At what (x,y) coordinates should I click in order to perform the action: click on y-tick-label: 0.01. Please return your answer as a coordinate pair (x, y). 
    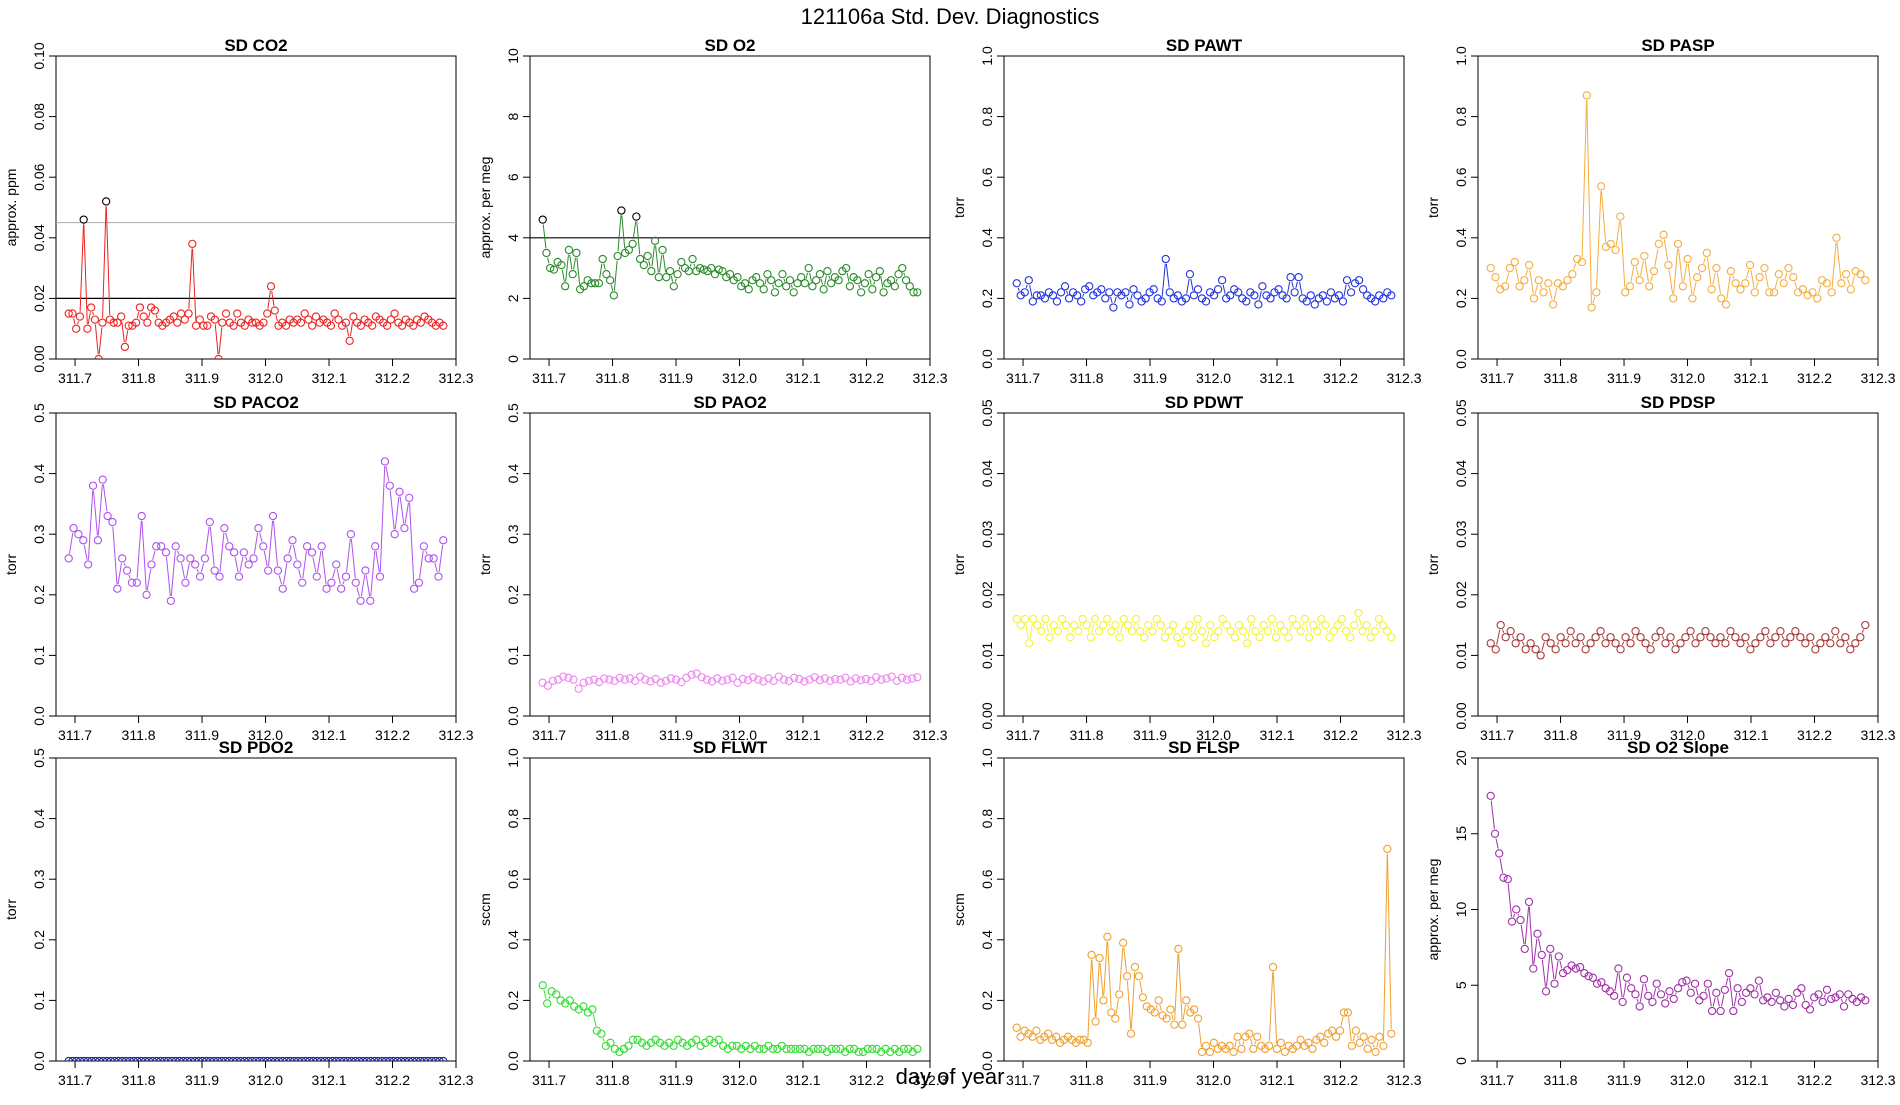
    Looking at the image, I should click on (987, 655).